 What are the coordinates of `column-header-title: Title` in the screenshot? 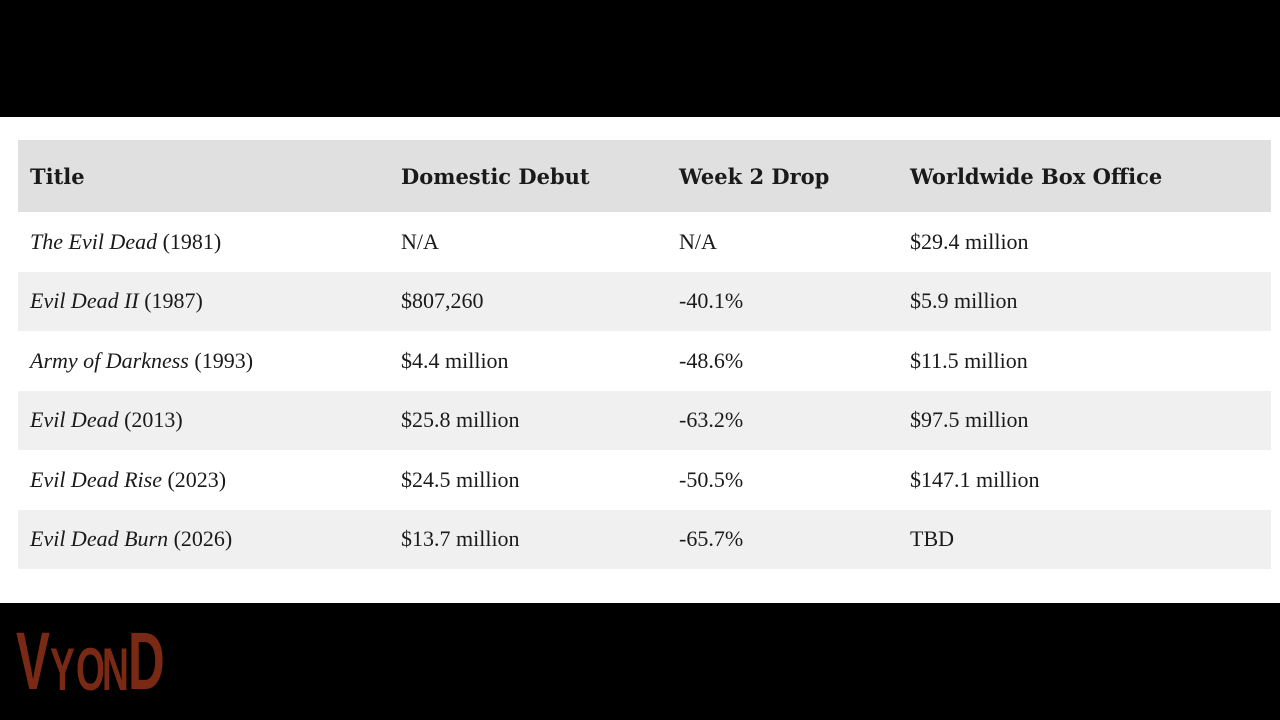 It's located at (57, 176).